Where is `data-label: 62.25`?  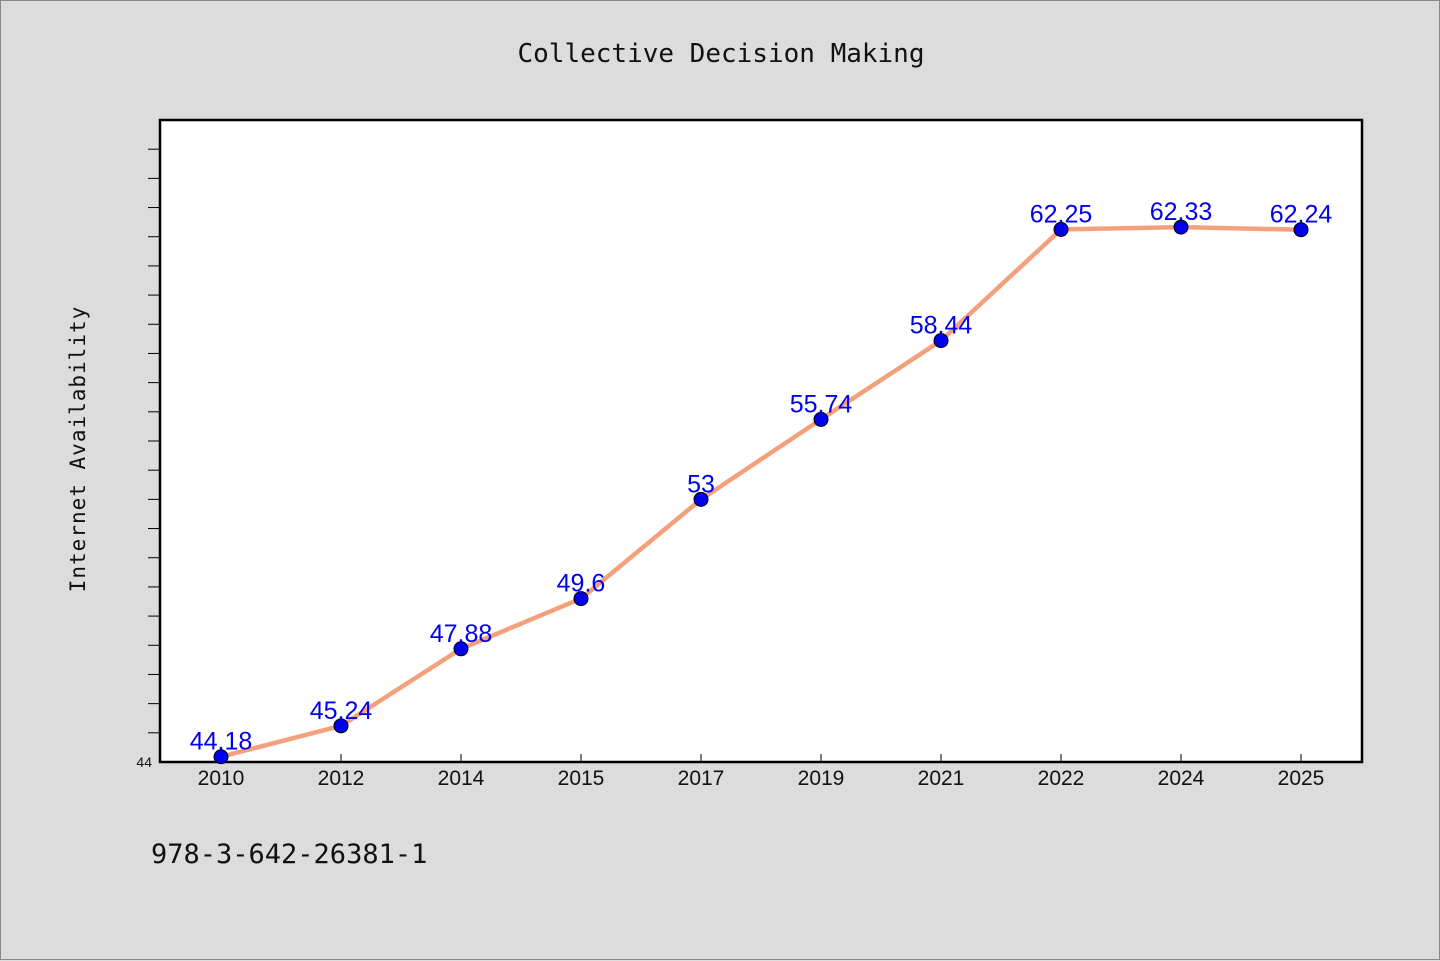
data-label: 62.25 is located at coordinates (1061, 214).